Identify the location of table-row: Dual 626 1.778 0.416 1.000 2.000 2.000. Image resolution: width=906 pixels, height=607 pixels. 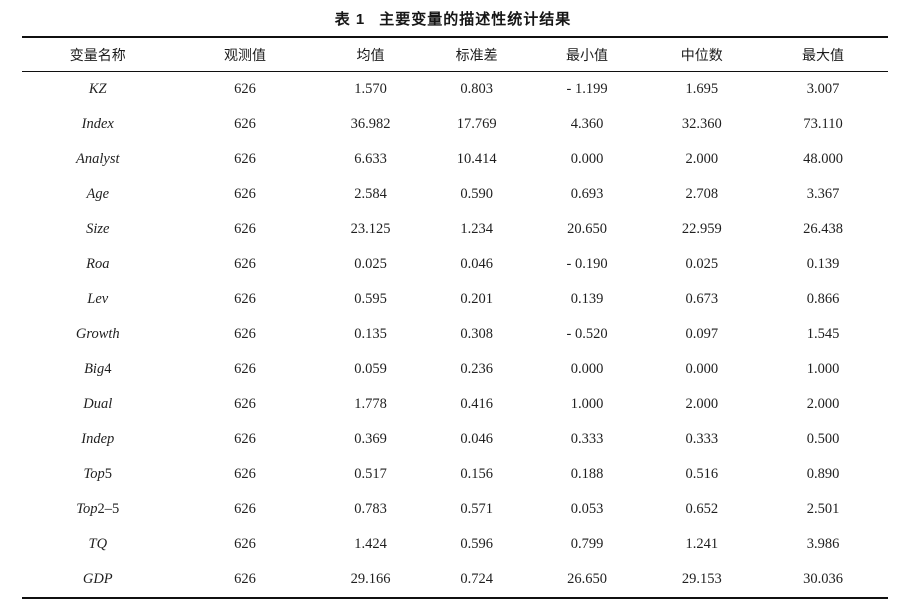
(455, 404).